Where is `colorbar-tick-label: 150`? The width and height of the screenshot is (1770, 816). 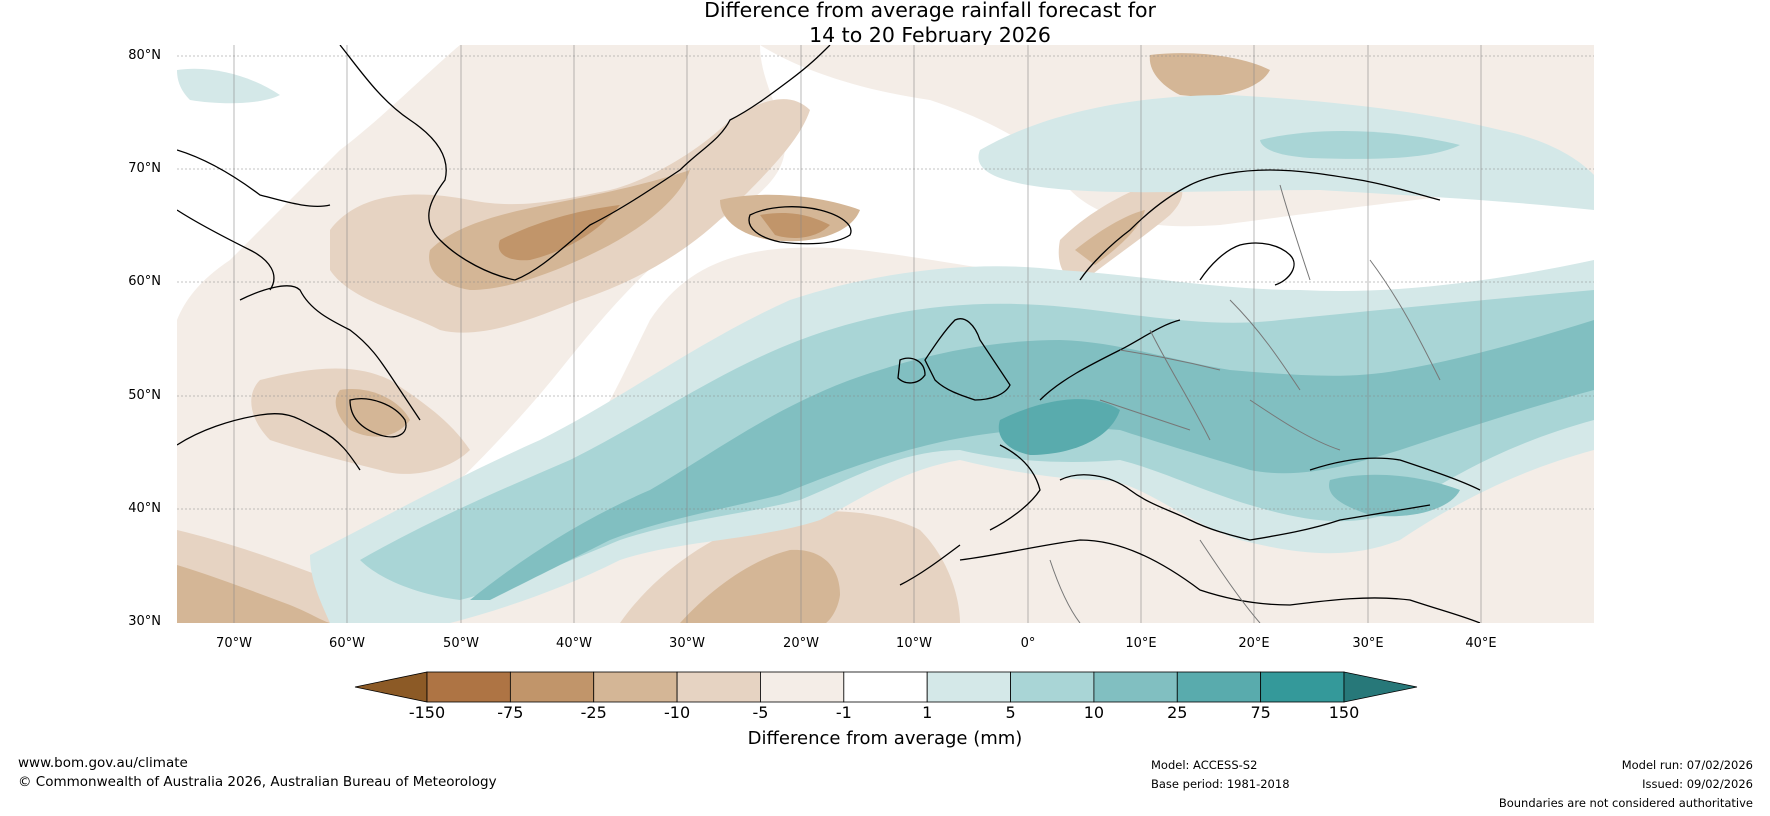 colorbar-tick-label: 150 is located at coordinates (1344, 712).